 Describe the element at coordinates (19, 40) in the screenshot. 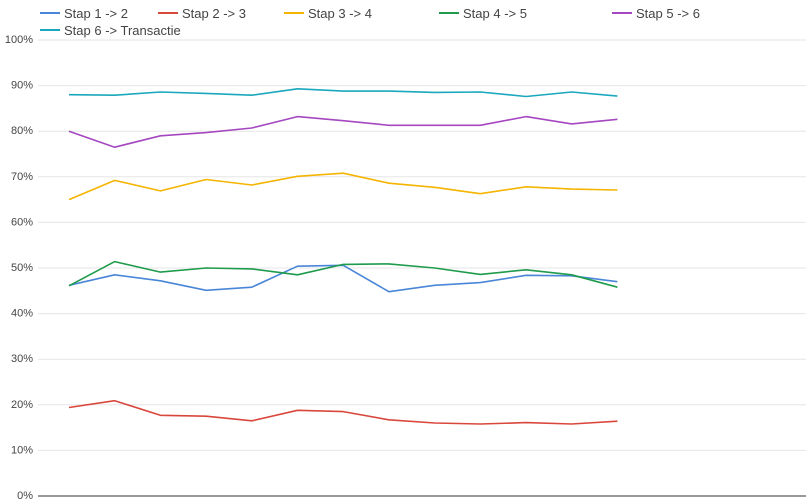

I see `y-tick-label: 100%` at that location.